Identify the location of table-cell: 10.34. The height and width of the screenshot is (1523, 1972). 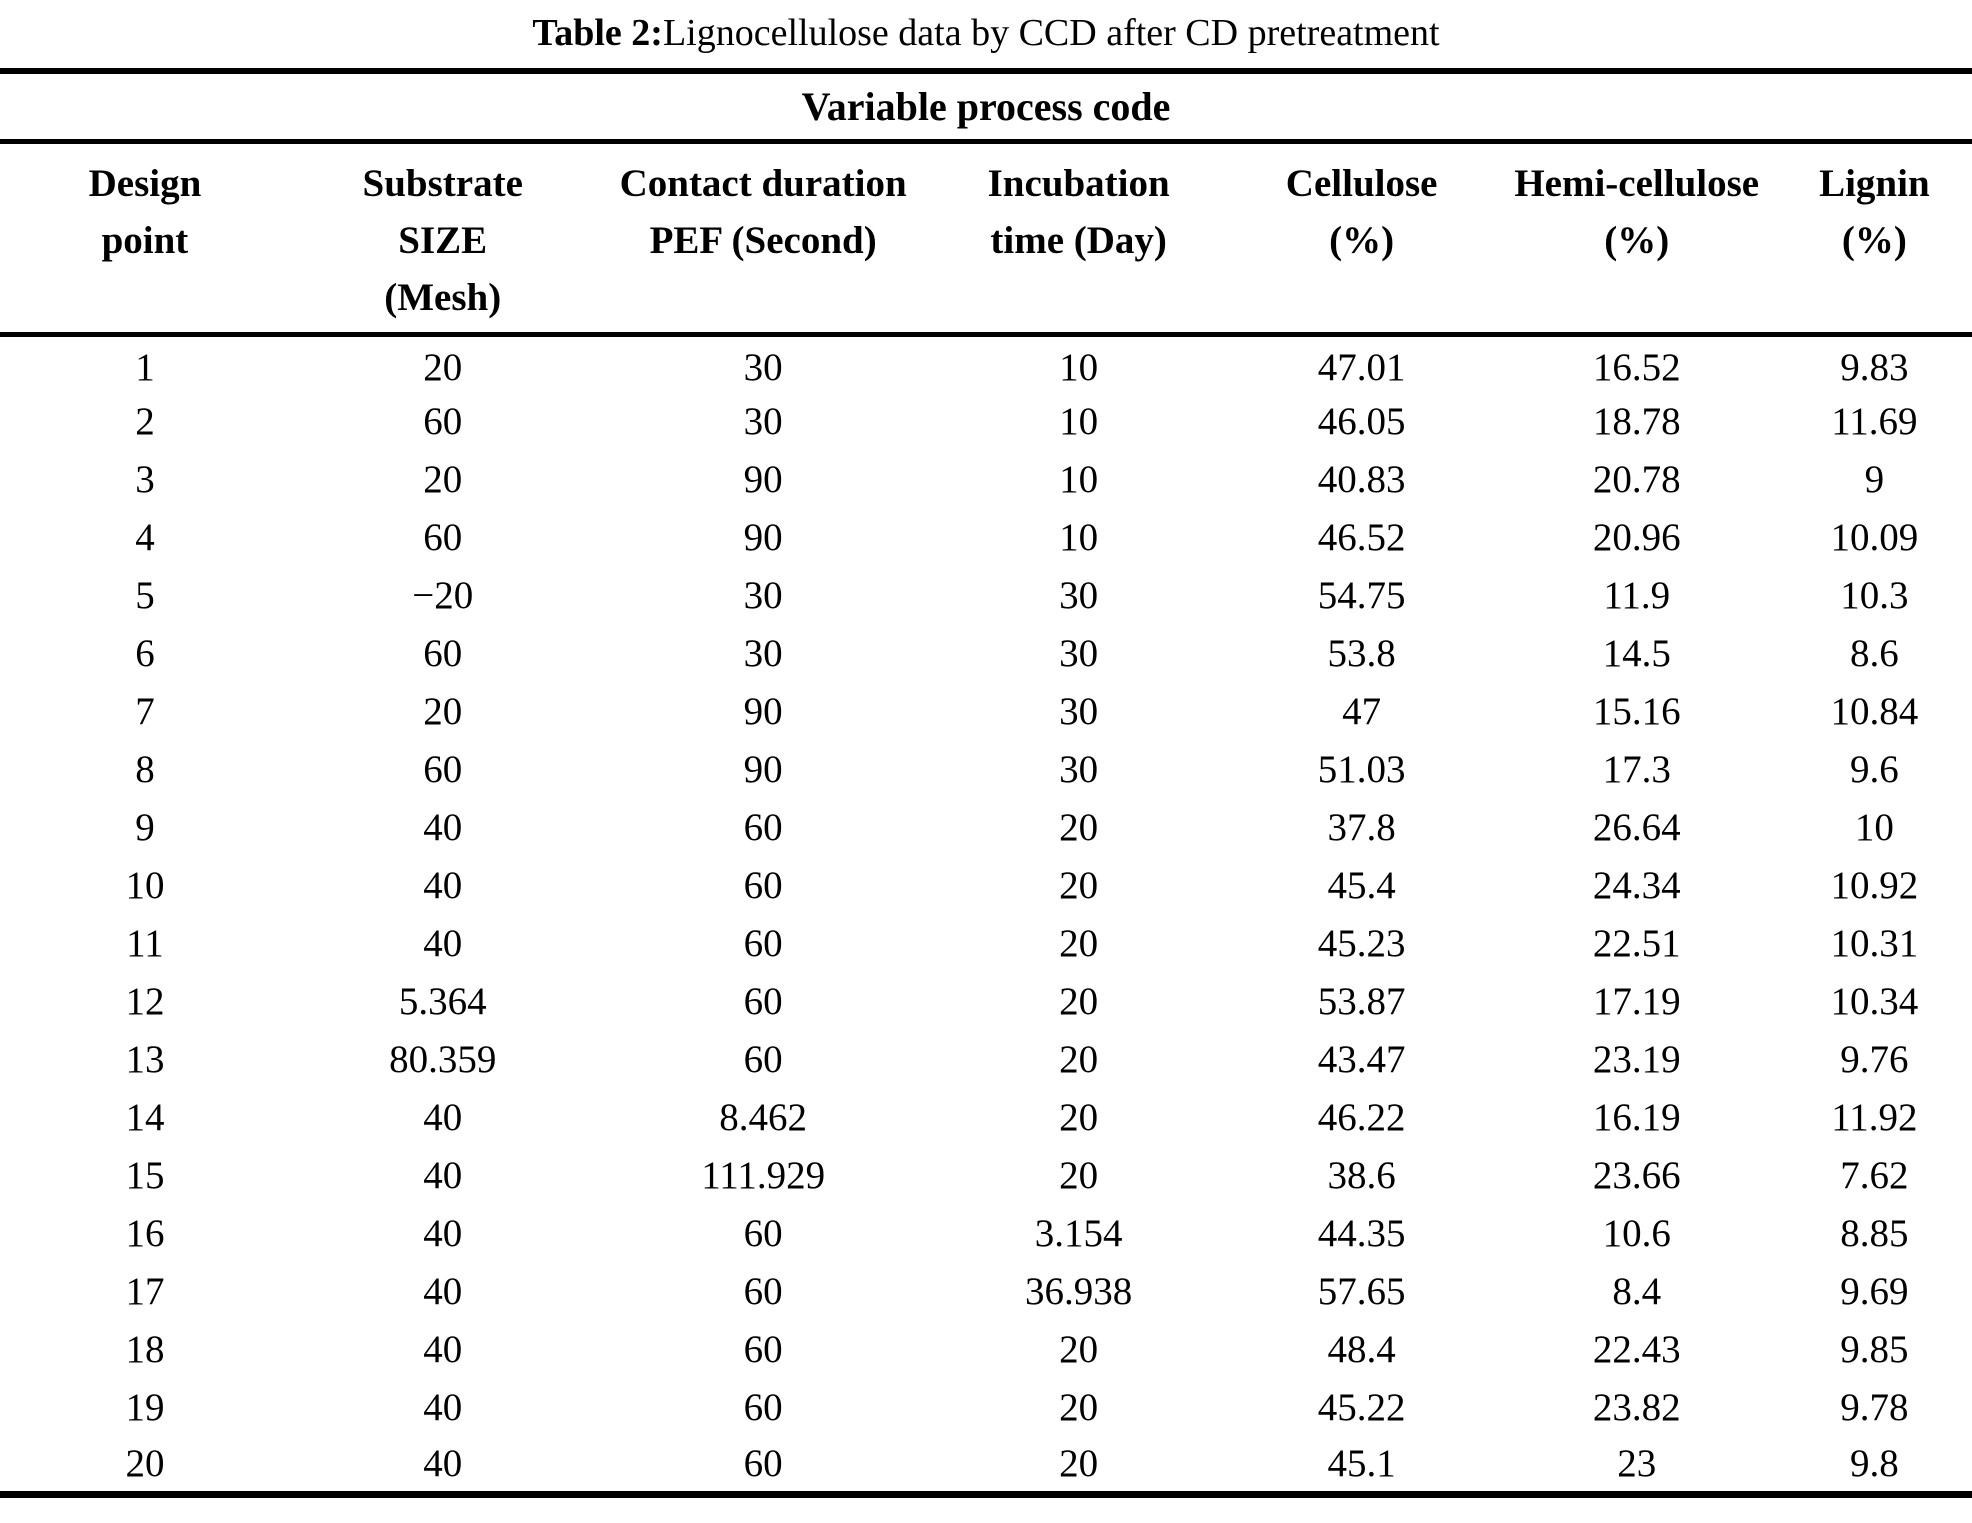
(1874, 1001).